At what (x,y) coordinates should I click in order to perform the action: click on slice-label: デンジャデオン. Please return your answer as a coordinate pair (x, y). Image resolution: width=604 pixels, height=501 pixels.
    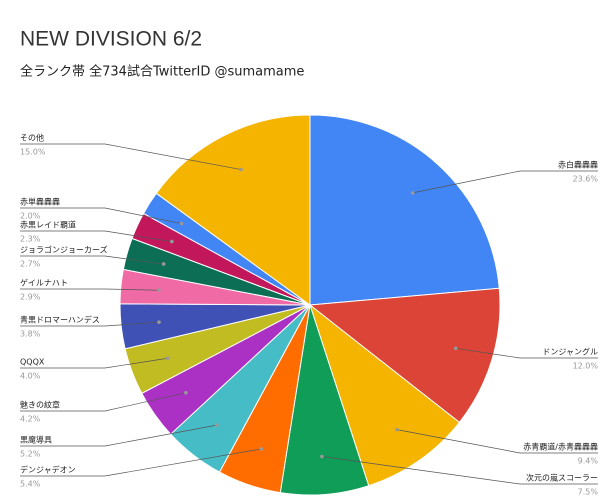
    Looking at the image, I should click on (48, 470).